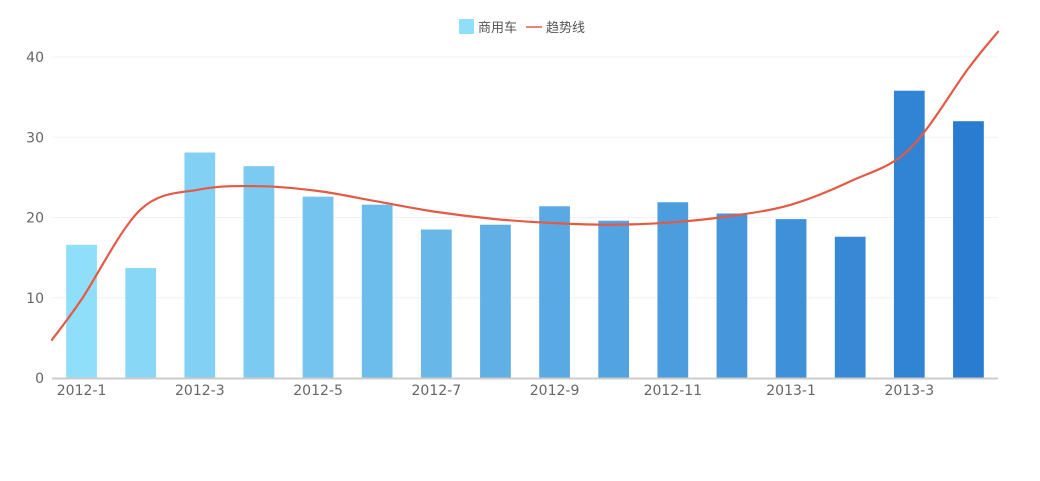 Image resolution: width=1040 pixels, height=481 pixels. Describe the element at coordinates (565, 28) in the screenshot. I see `legend-label-line: 趋势线` at that location.